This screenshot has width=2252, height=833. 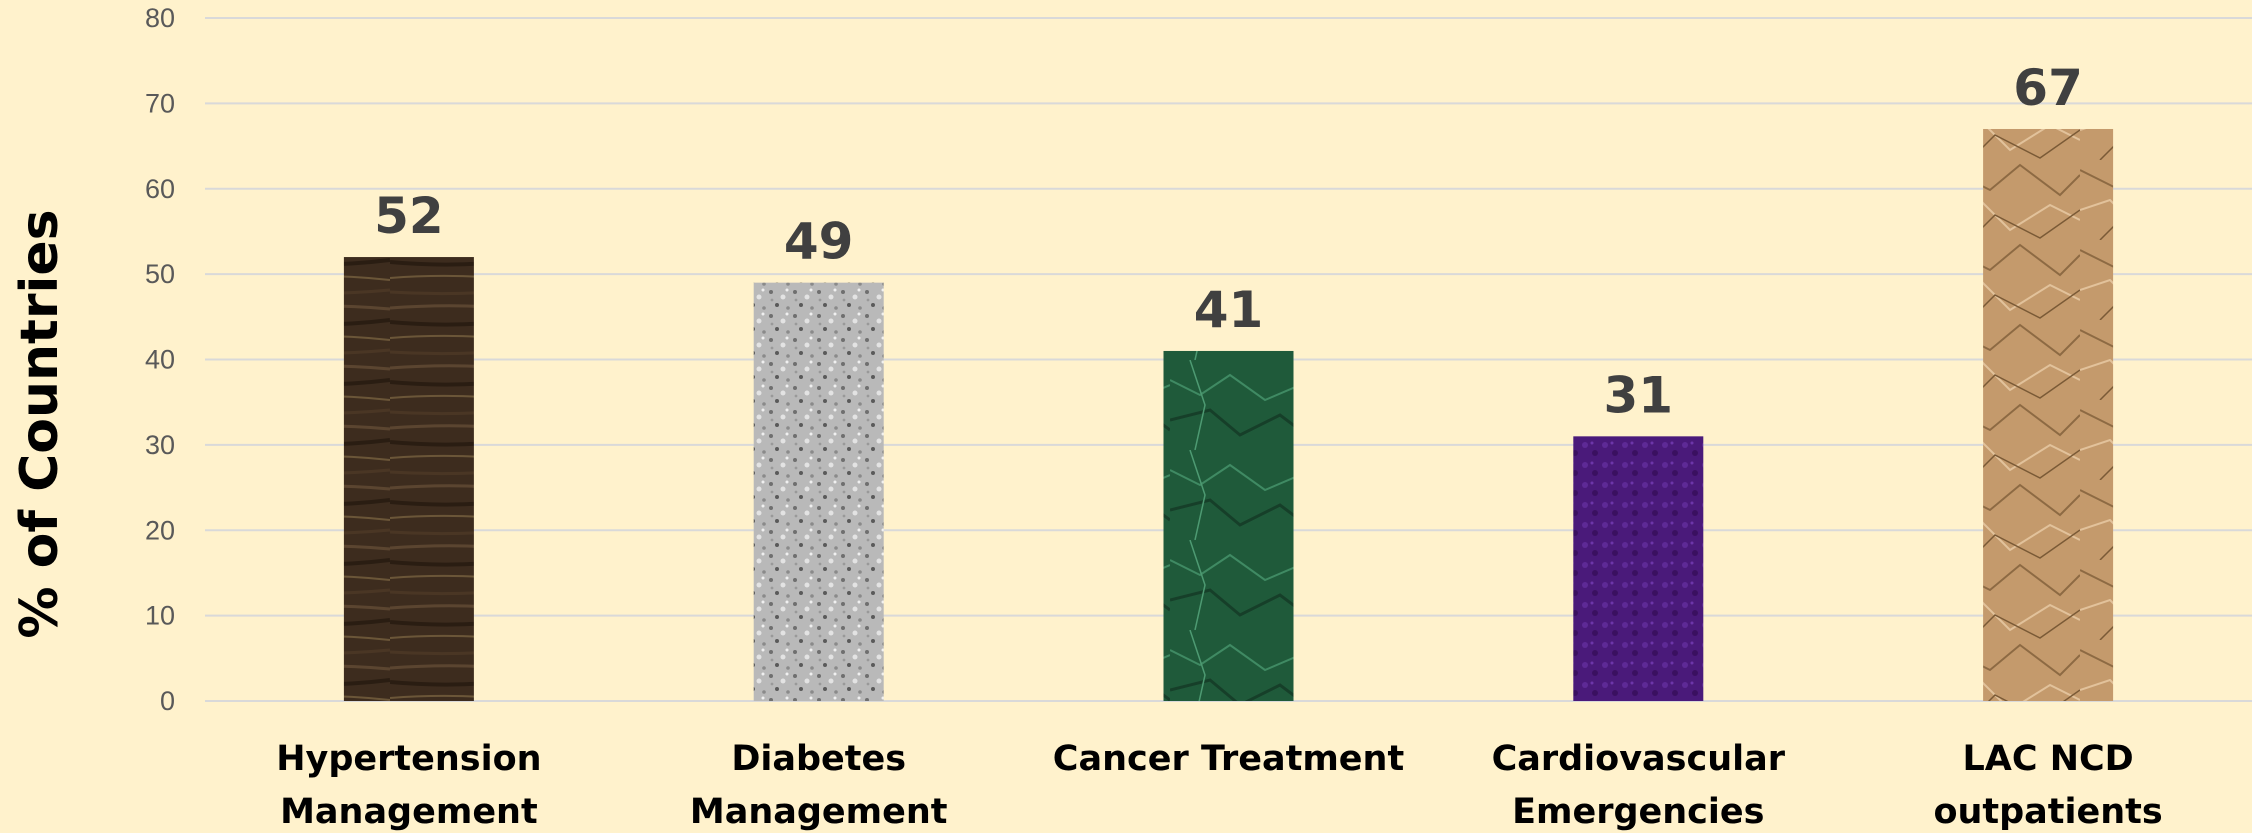 I want to click on y-tick-label: 40, so click(x=160, y=360).